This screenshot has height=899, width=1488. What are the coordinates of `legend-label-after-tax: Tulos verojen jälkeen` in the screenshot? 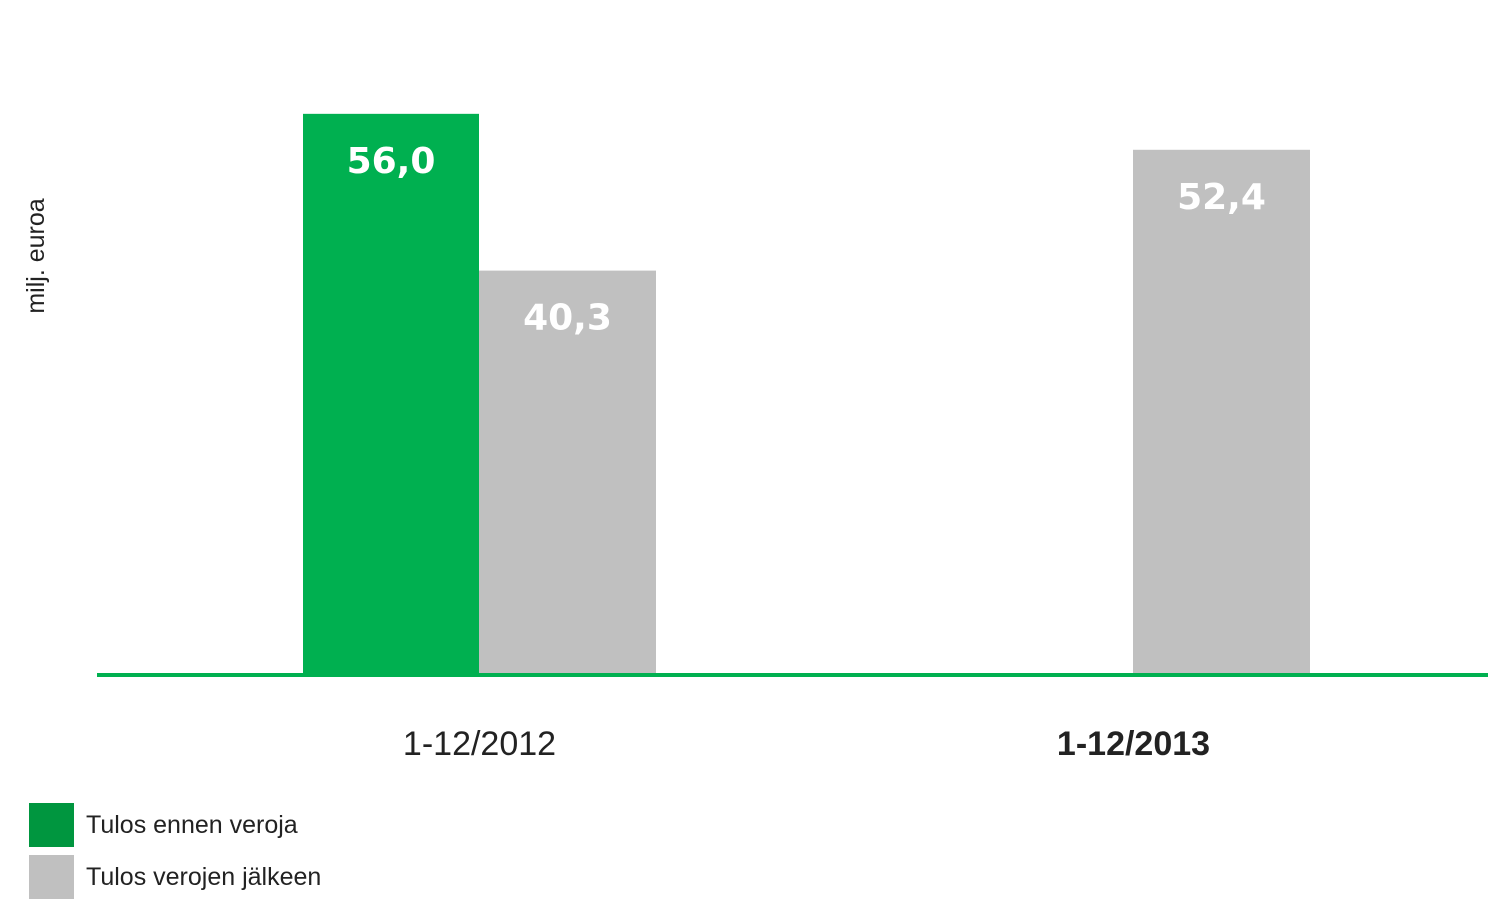 It's located at (204, 876).